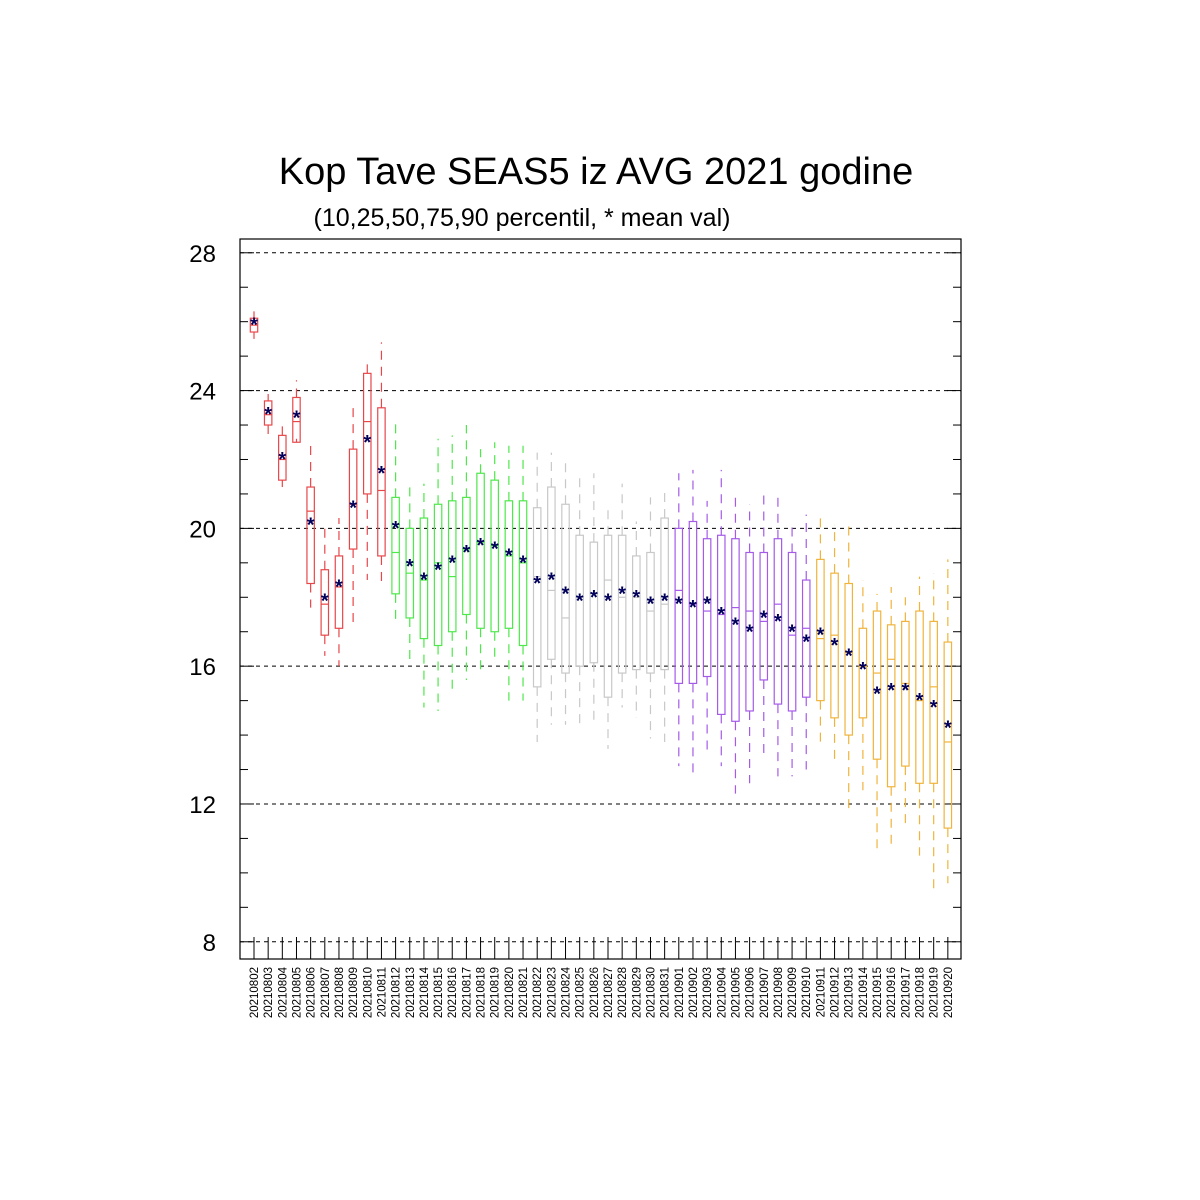 This screenshot has width=1200, height=1200. I want to click on x-tick-label: 20210913, so click(850, 992).